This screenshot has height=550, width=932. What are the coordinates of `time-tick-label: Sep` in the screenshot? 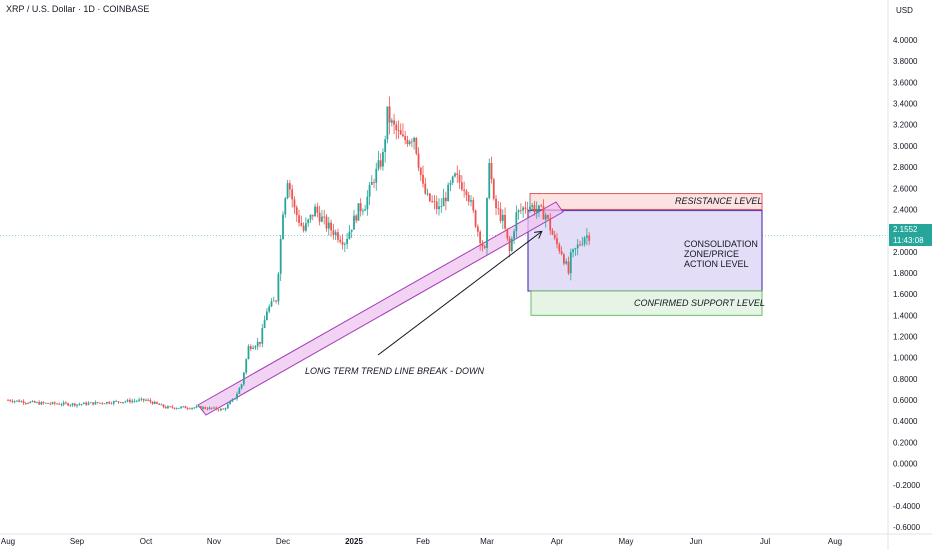 It's located at (77, 541).